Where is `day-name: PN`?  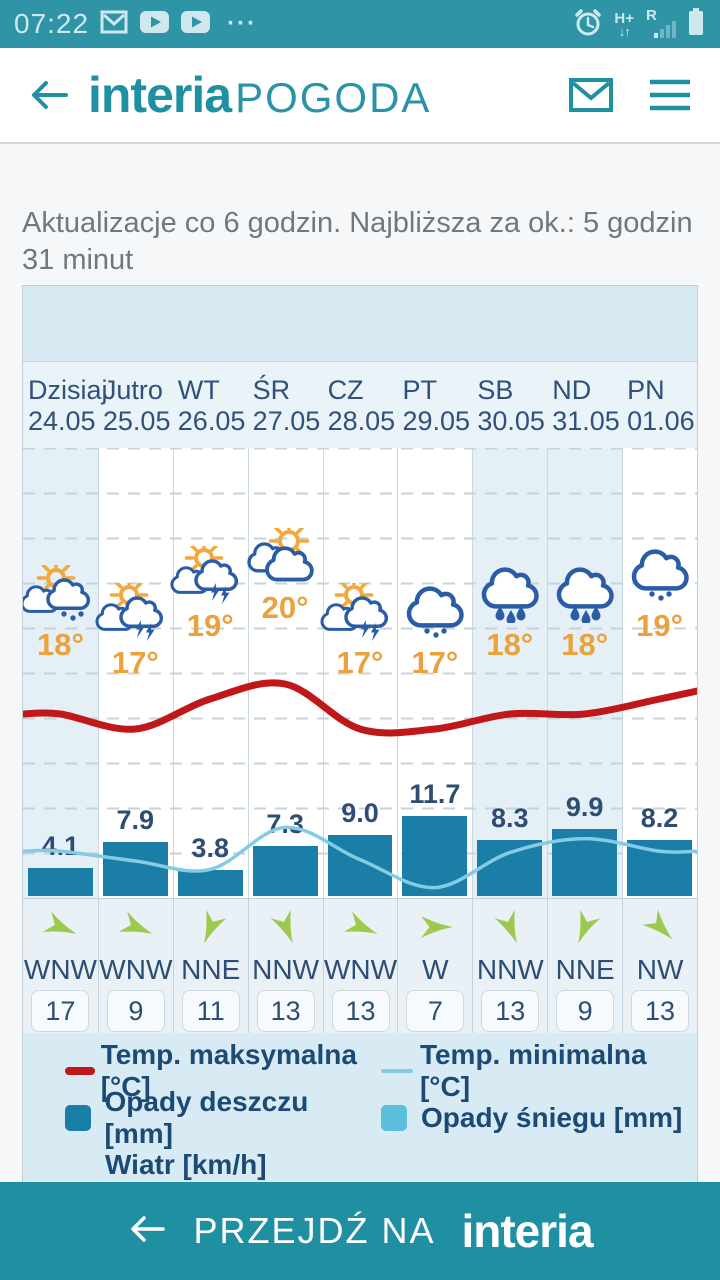
day-name: PN is located at coordinates (646, 390).